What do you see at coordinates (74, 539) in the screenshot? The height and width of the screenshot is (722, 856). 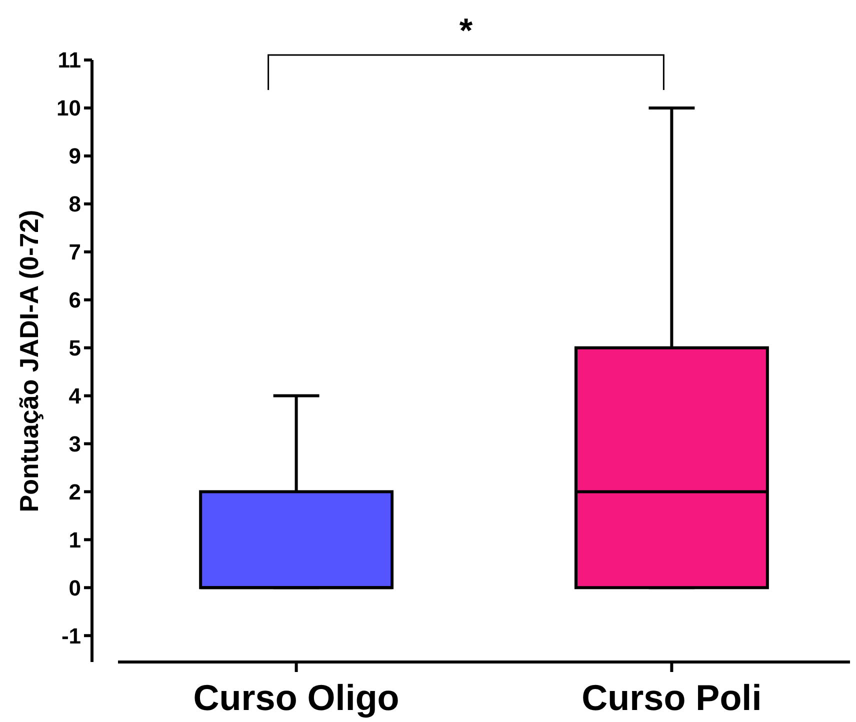 I see `y-tick-label: 1` at bounding box center [74, 539].